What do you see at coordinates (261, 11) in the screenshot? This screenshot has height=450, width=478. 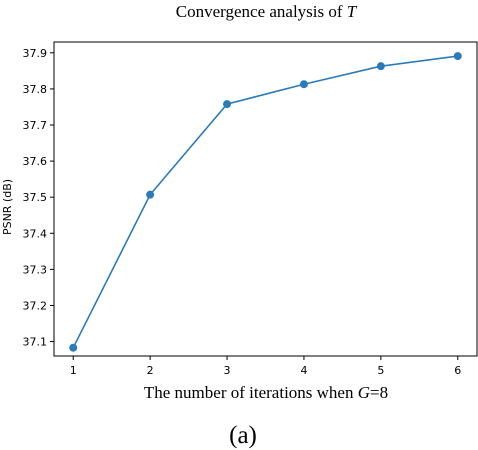 I see `chart-title-text: Convergence analysis of` at bounding box center [261, 11].